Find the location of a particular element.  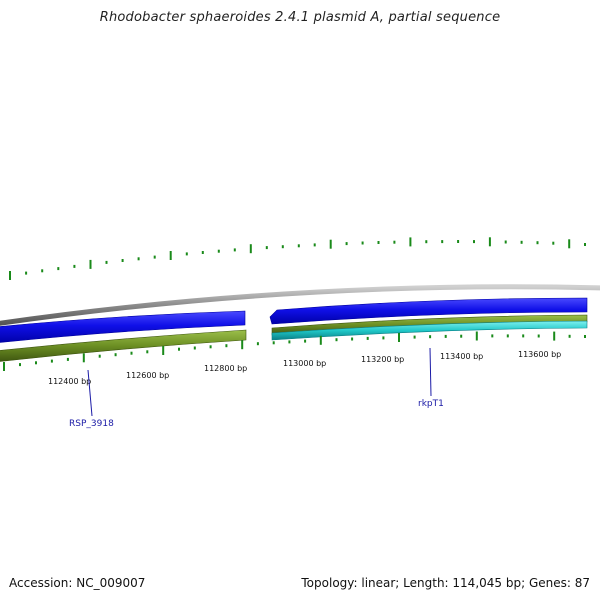

gene-label-rkpt1: rkpT1 is located at coordinates (431, 404).